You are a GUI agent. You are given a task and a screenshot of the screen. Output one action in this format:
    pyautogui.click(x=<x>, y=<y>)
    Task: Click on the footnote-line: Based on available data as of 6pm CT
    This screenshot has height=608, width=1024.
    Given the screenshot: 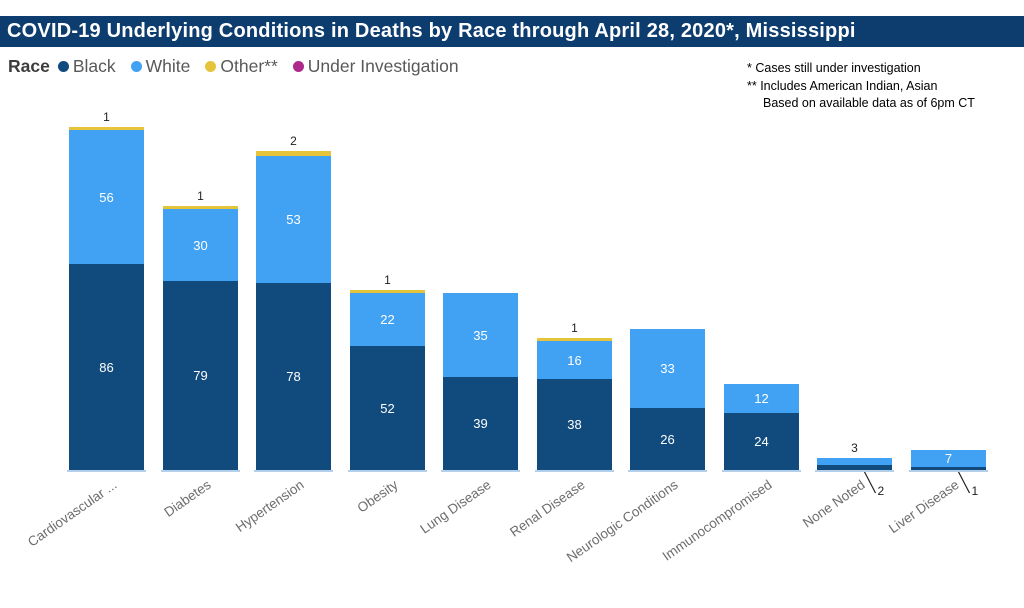 What is the action you would take?
    pyautogui.click(x=869, y=103)
    